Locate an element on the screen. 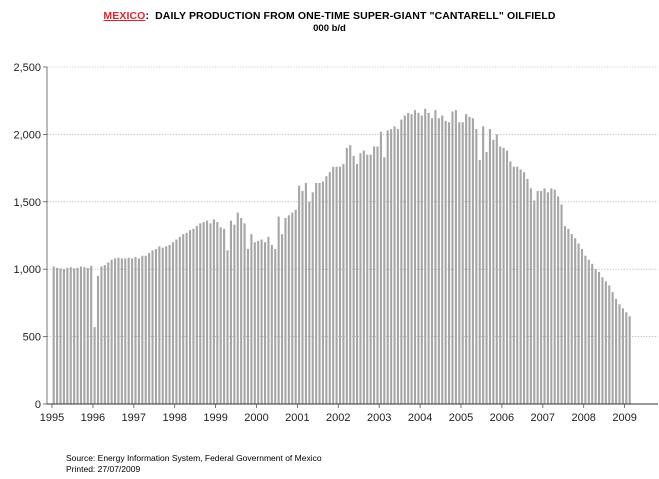 Image resolution: width=659 pixels, height=479 pixels. x-tick-label: 2002 is located at coordinates (338, 418).